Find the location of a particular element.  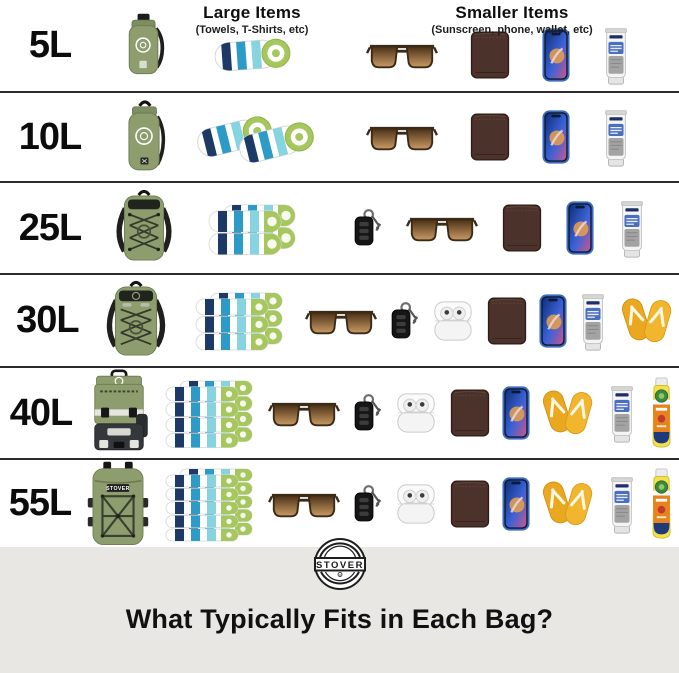

size-label: 5L is located at coordinates (50, 45).